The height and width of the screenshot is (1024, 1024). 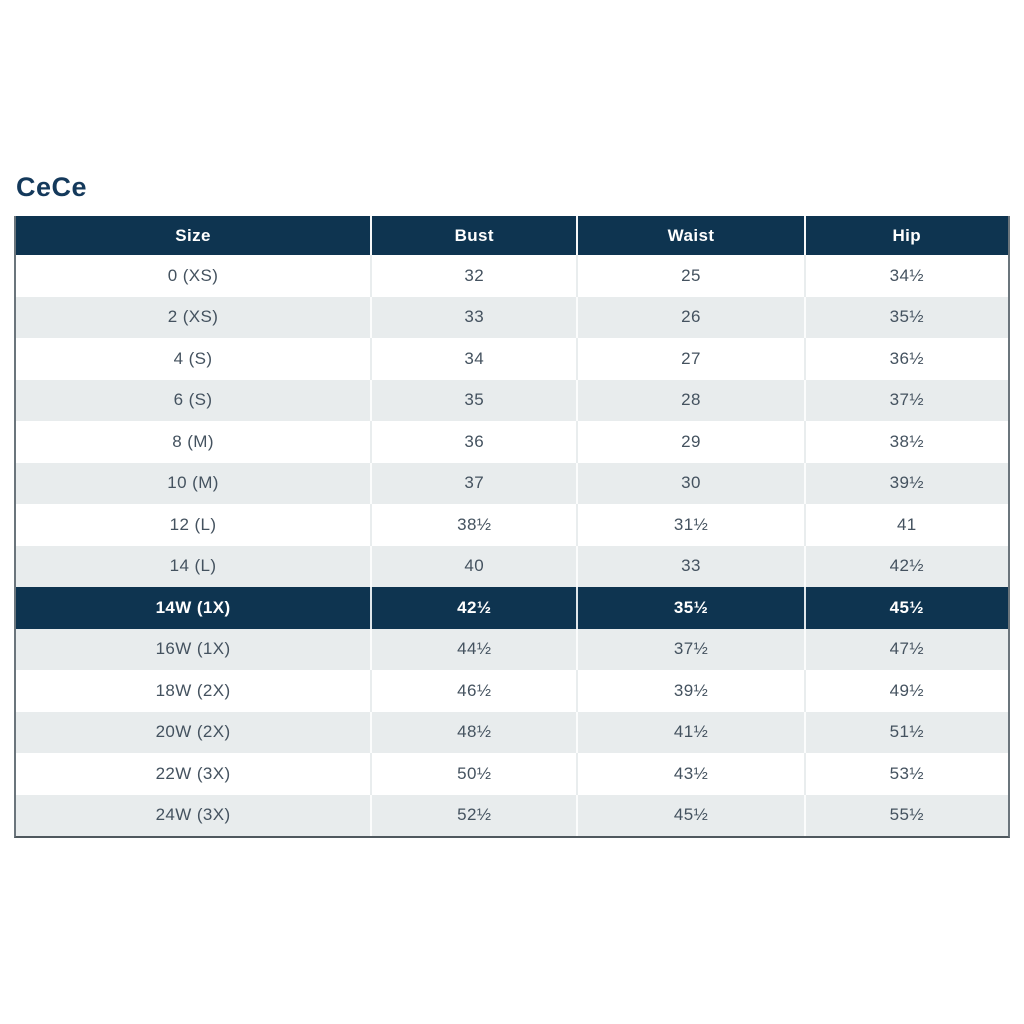 What do you see at coordinates (906, 608) in the screenshot?
I see `cell-hip: 45½` at bounding box center [906, 608].